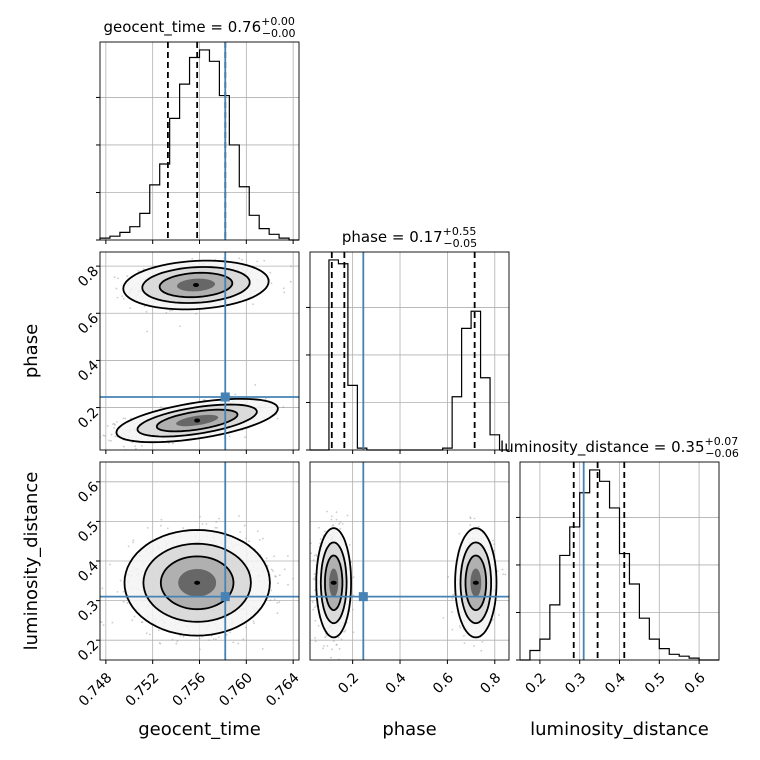  What do you see at coordinates (61, 568) in the screenshot?
I see `y-axis-luminosity_distance: 0.2 0.3 0.4 0.5 0.6 luminosity_distance` at bounding box center [61, 568].